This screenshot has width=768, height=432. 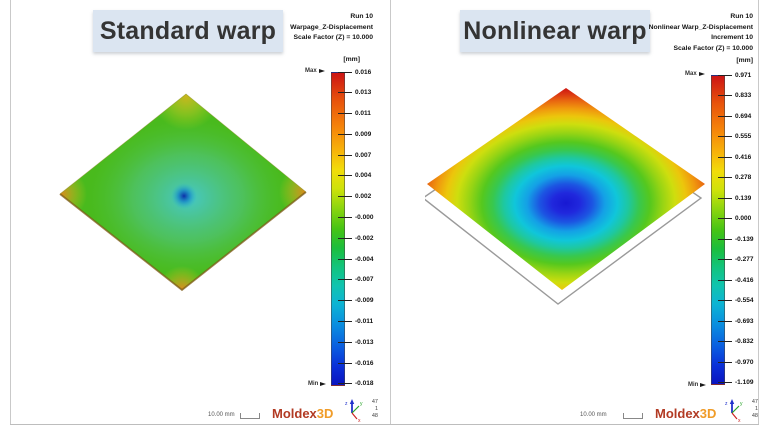 What do you see at coordinates (555, 31) in the screenshot?
I see `panel-title-nonlinear: Nonlinear warp` at bounding box center [555, 31].